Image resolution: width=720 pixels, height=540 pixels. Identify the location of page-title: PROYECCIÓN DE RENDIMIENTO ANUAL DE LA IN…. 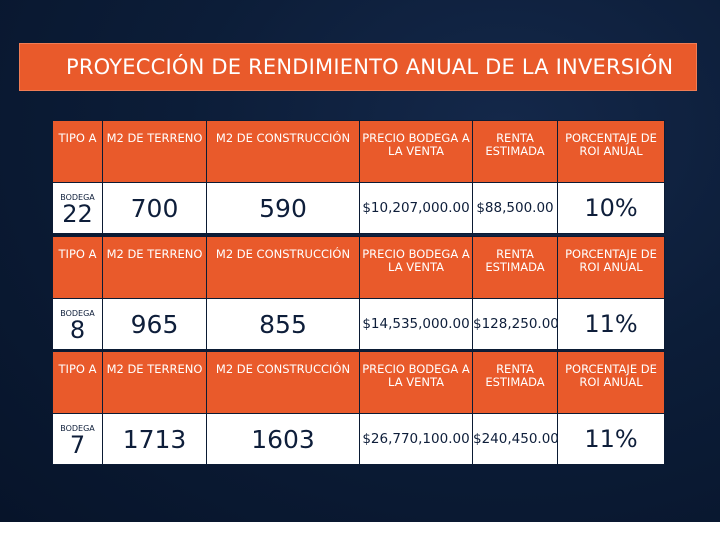
(370, 67).